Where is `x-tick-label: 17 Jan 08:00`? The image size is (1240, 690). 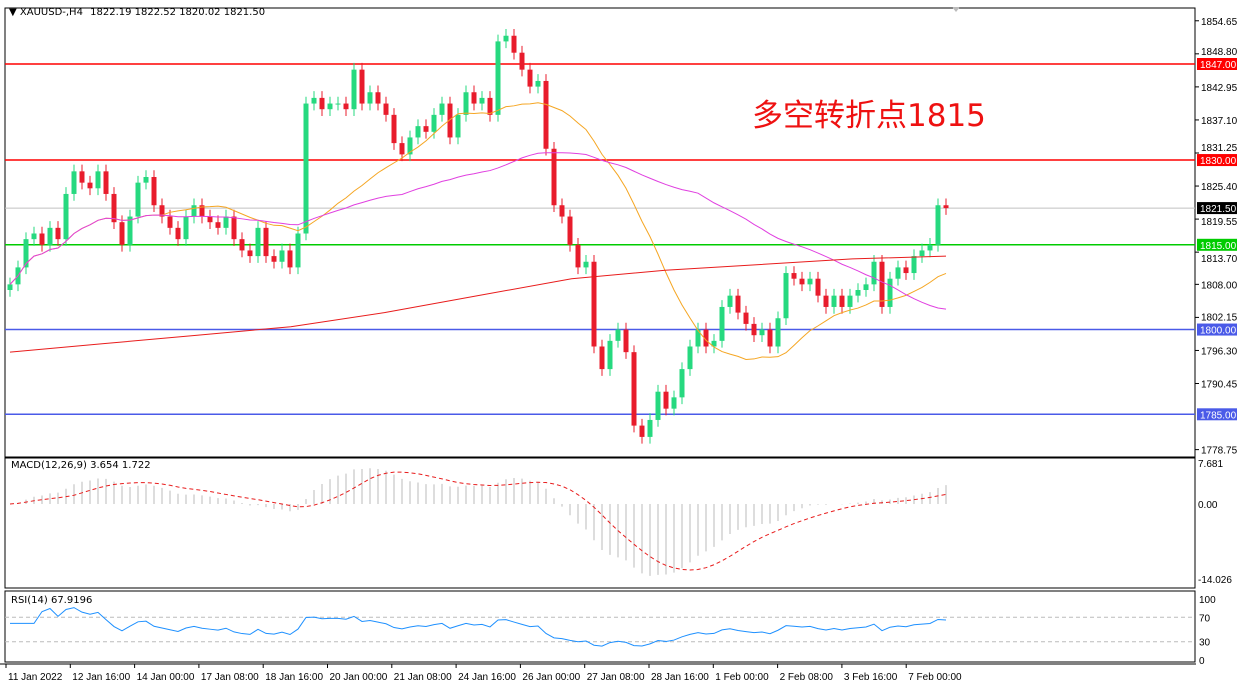
x-tick-label: 17 Jan 08:00 is located at coordinates (230, 677).